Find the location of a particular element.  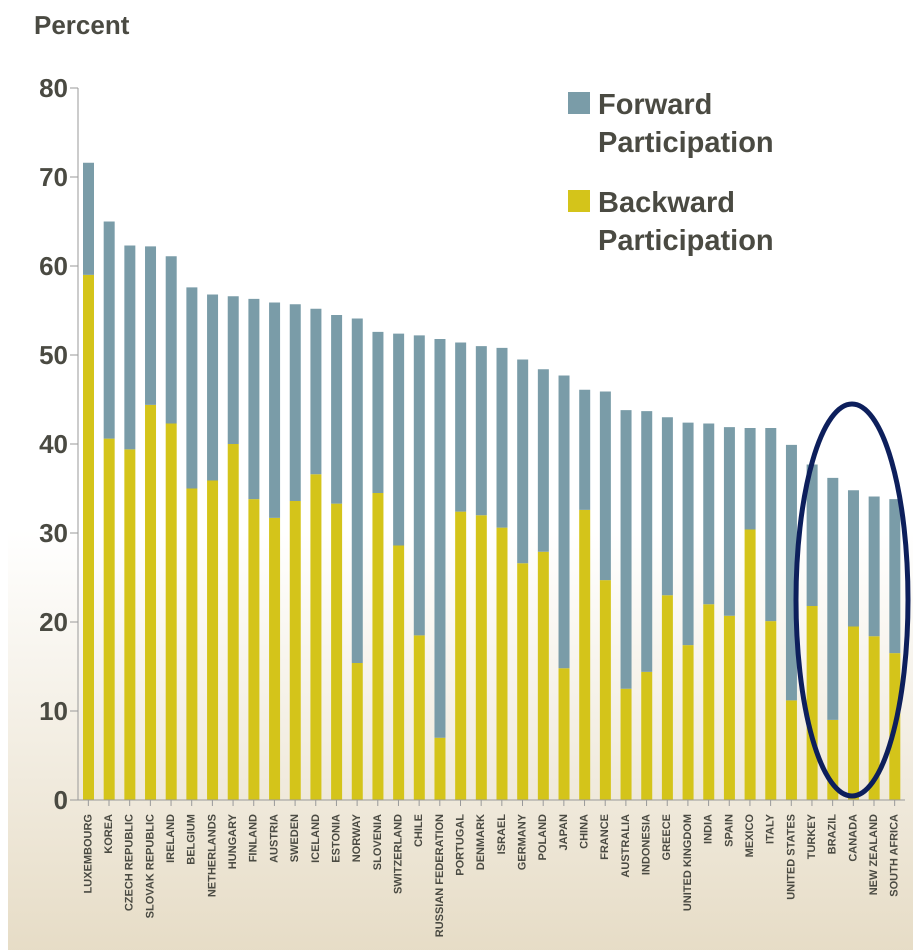

x-tick-label: UNITED KINGDOM is located at coordinates (688, 863).